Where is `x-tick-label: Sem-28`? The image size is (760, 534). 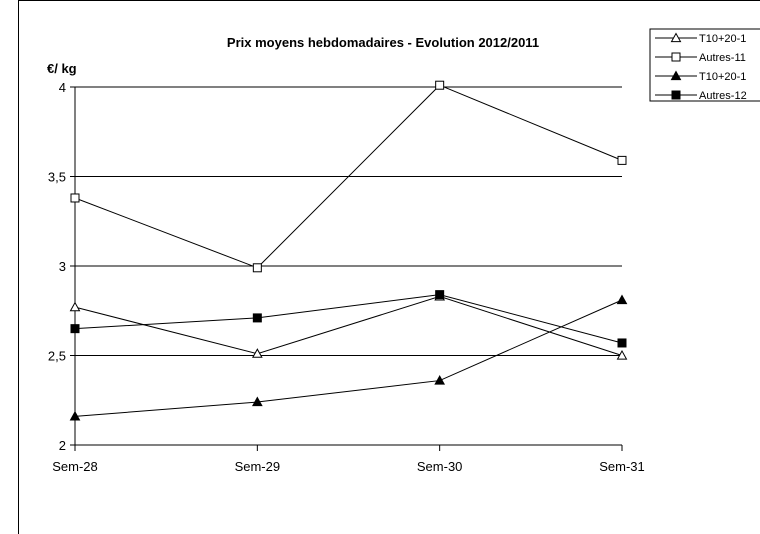 x-tick-label: Sem-28 is located at coordinates (75, 466).